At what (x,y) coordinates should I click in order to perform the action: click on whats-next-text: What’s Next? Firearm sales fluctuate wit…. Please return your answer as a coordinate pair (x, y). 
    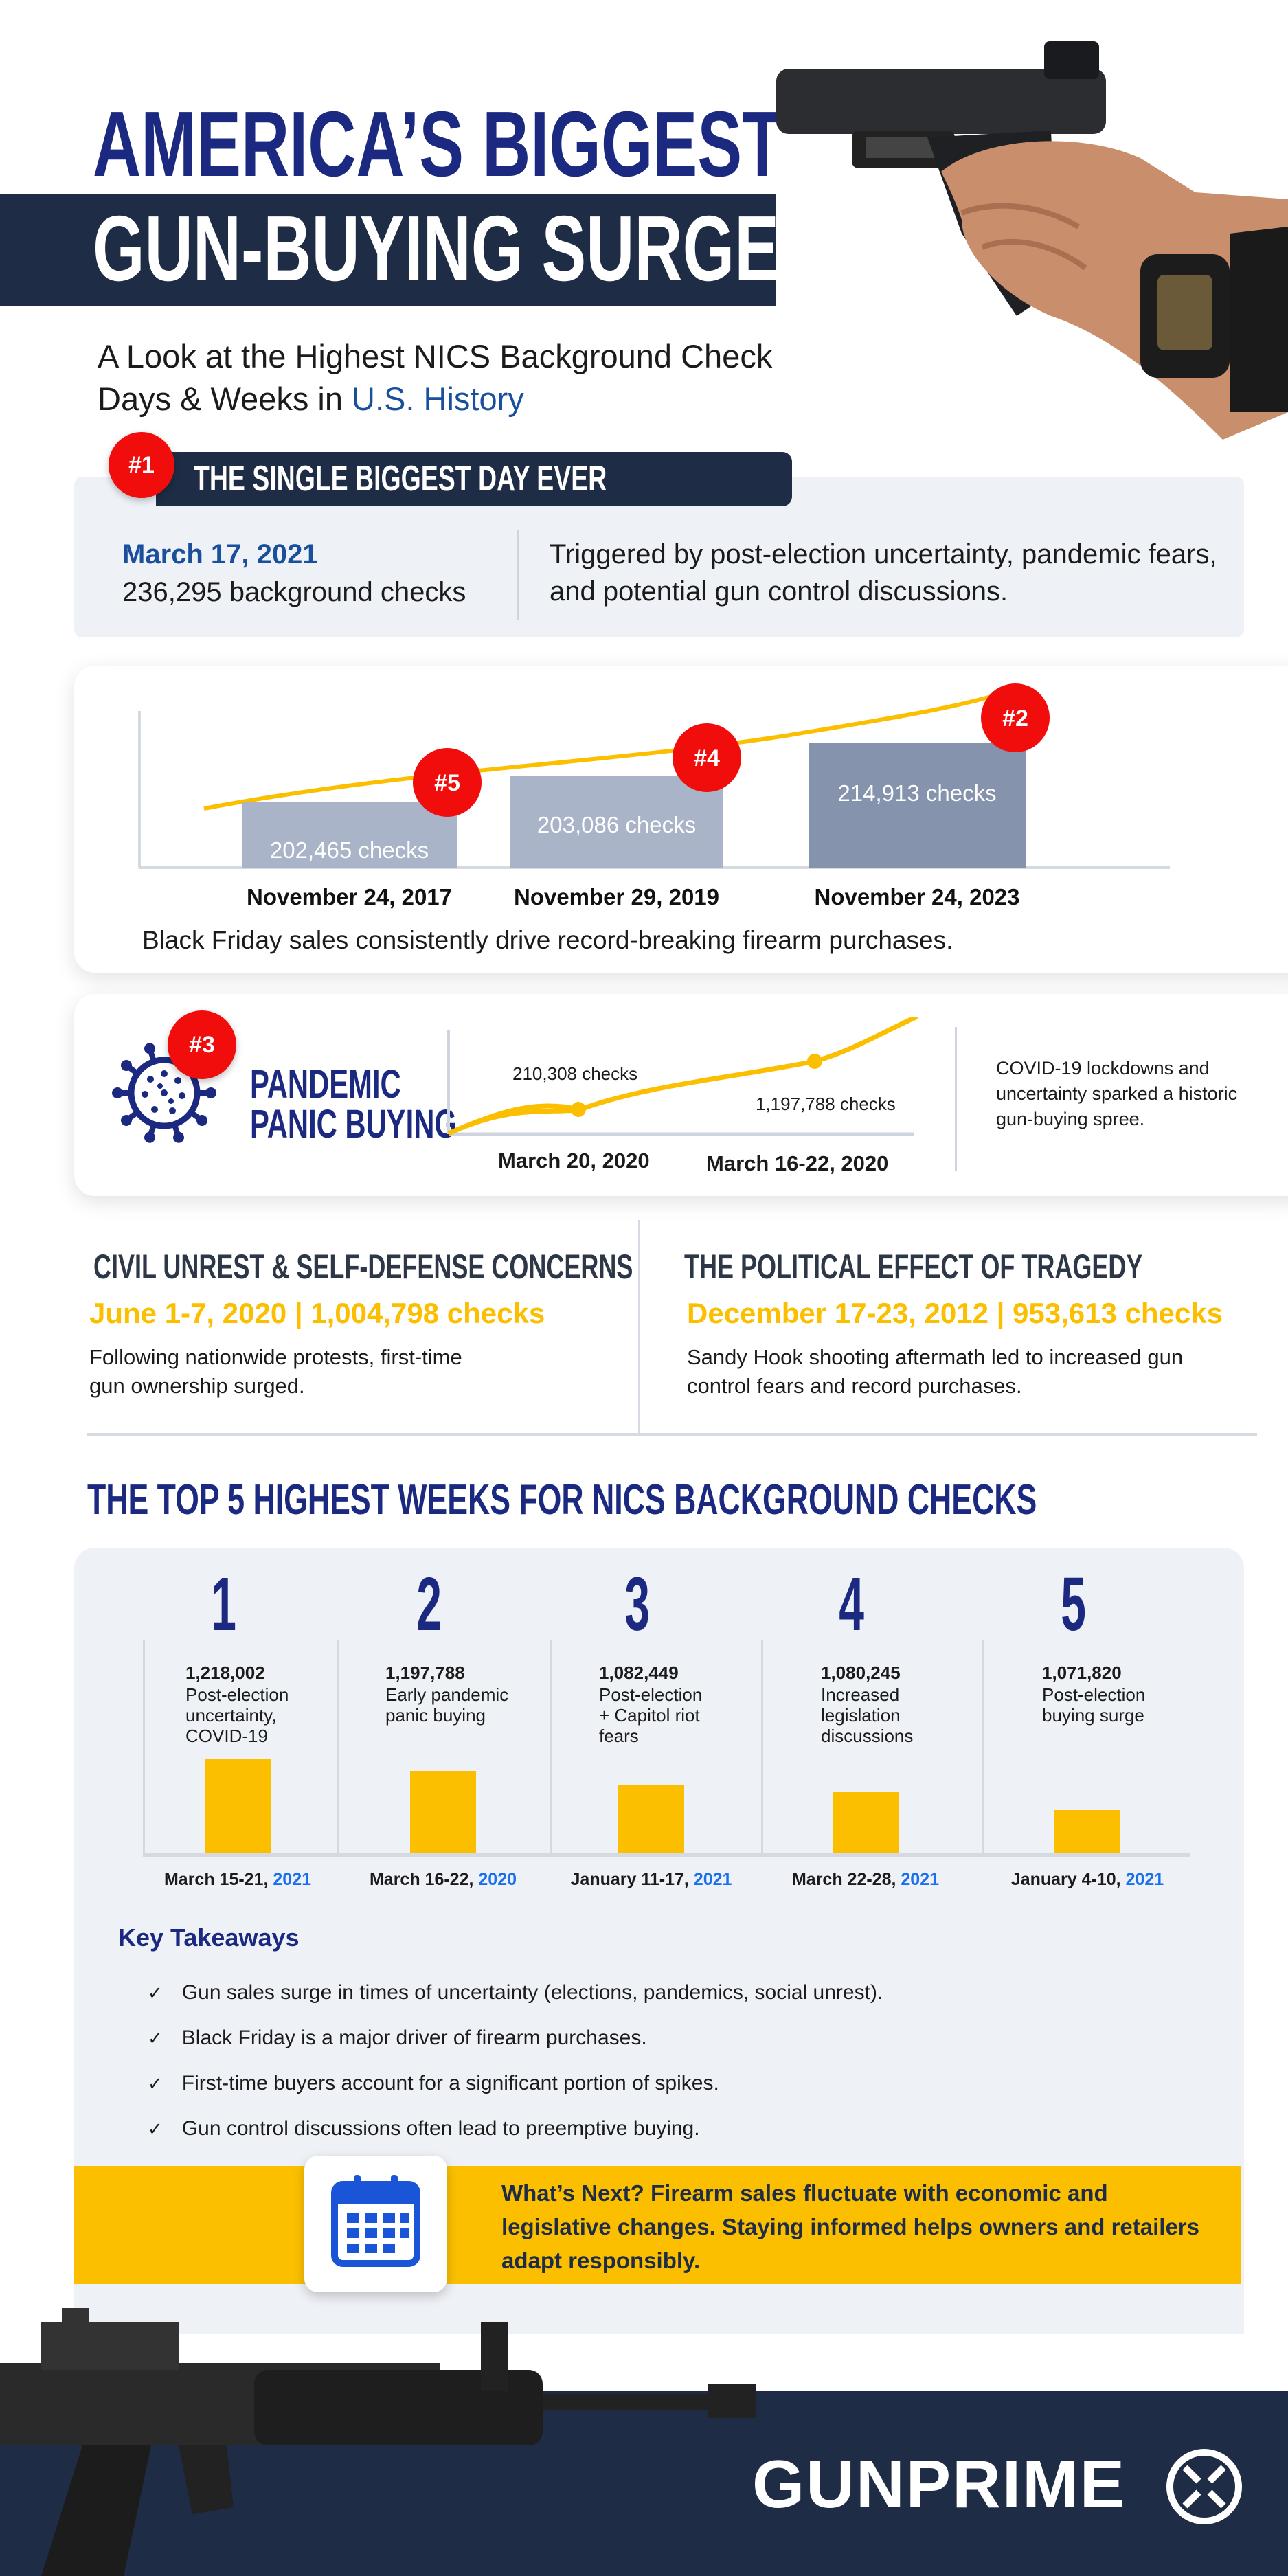
    Looking at the image, I should click on (850, 2226).